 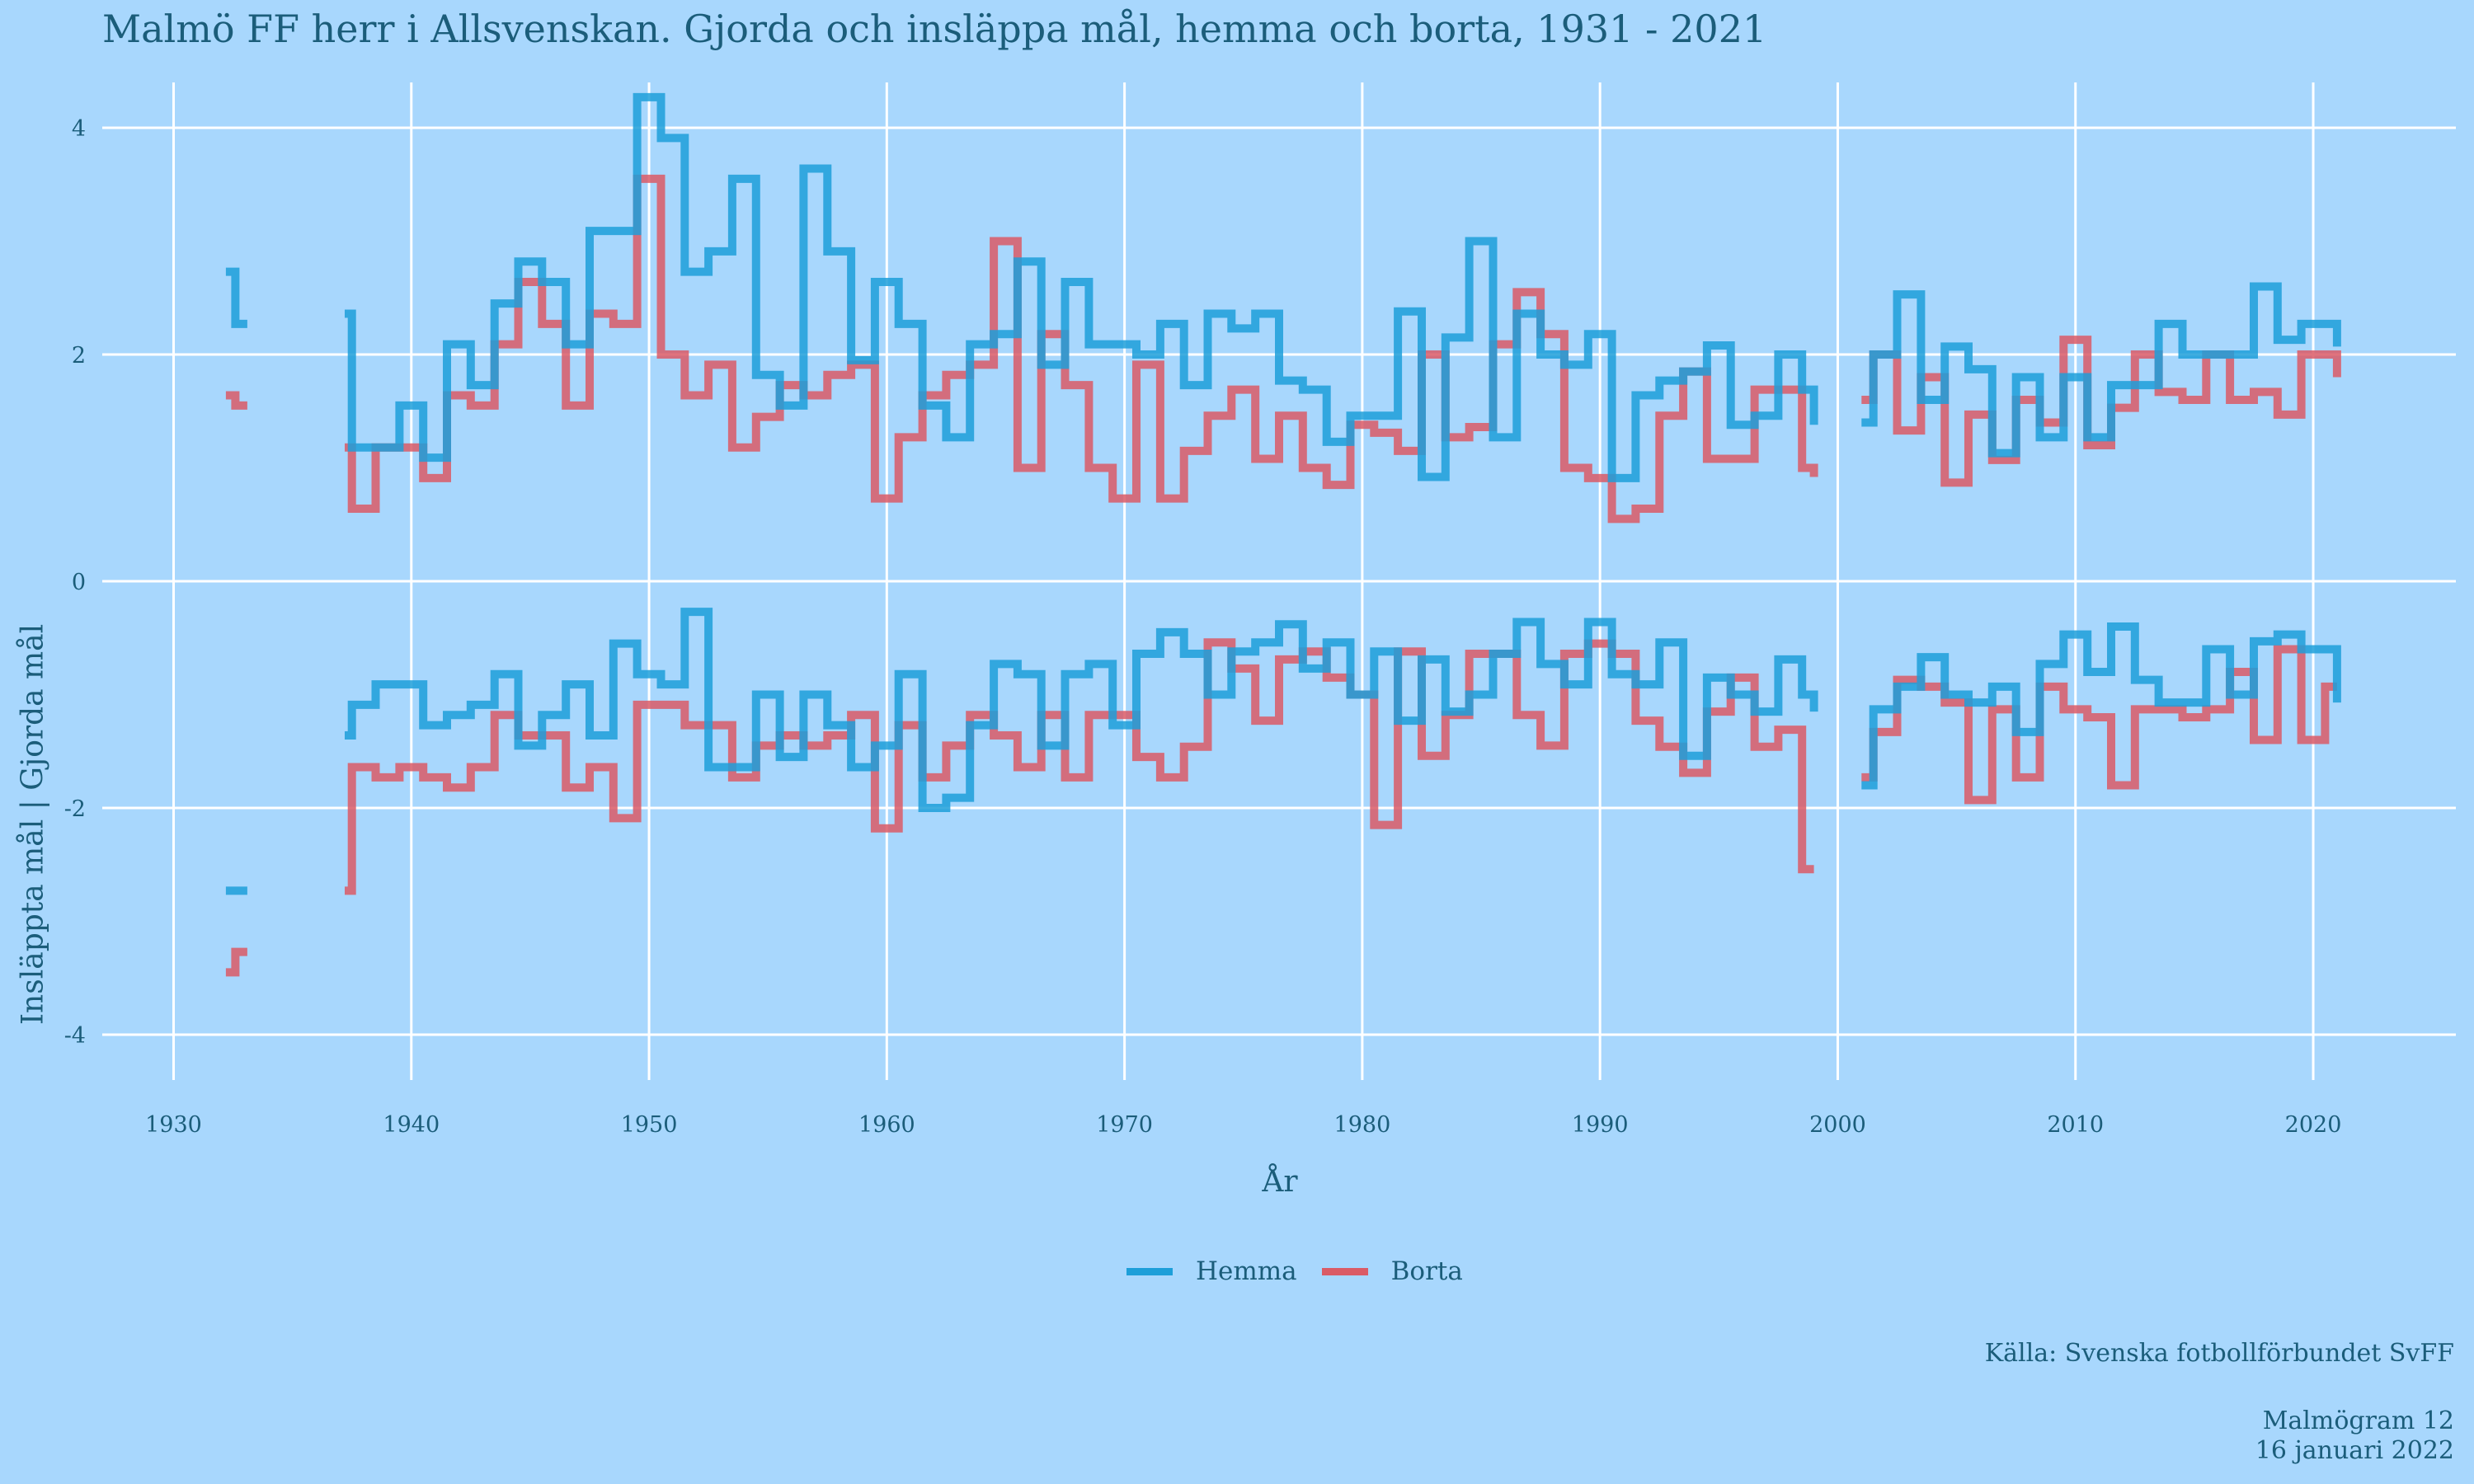 I want to click on legend-item-hemma: Hemma, so click(x=1211, y=1271).